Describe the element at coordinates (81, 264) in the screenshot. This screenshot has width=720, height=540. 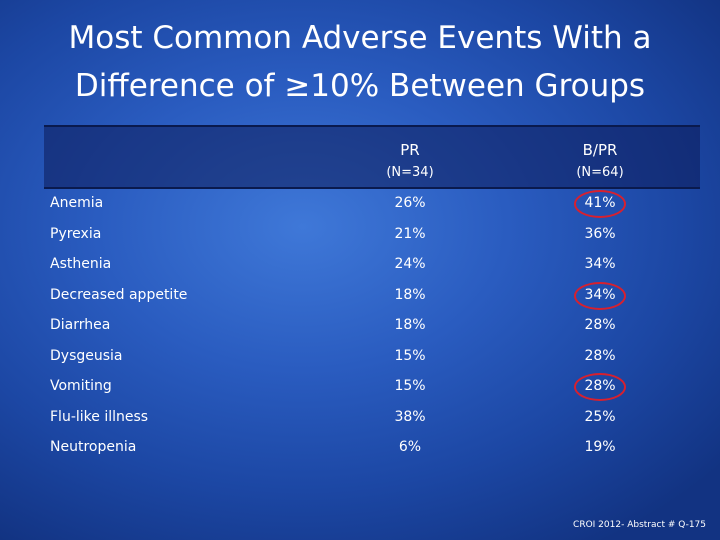
I see `row-label: Asthenia` at that location.